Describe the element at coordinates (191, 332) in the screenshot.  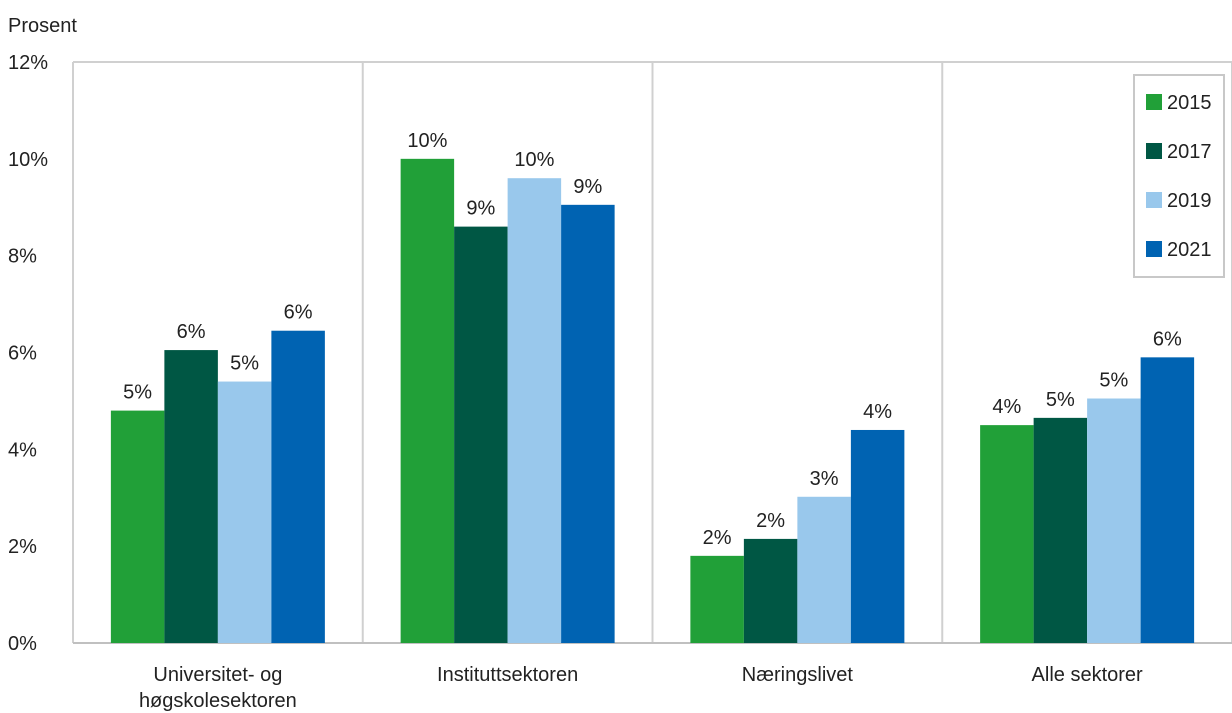
I see `data-label-2017: 6%` at that location.